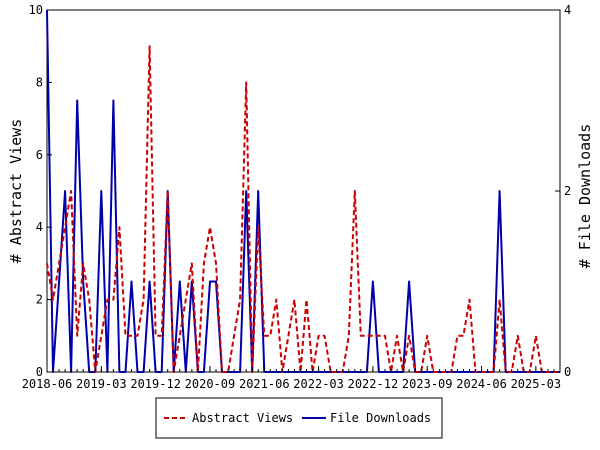 The image size is (600, 450). Describe the element at coordinates (567, 191) in the screenshot. I see `y-right-tick-label: 2` at that location.